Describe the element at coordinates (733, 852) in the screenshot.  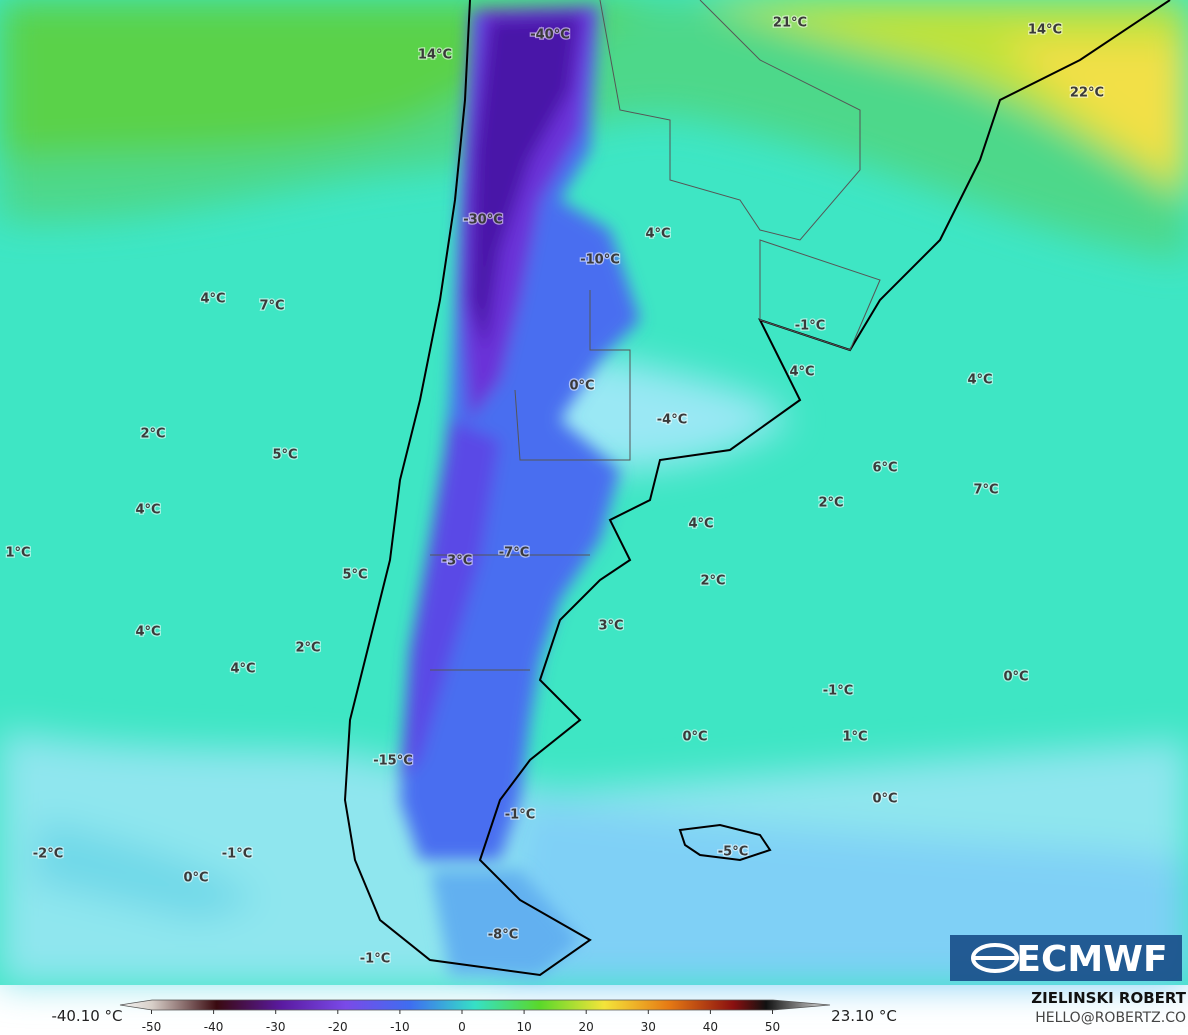
I see `temperature-label: -5°C` at that location.